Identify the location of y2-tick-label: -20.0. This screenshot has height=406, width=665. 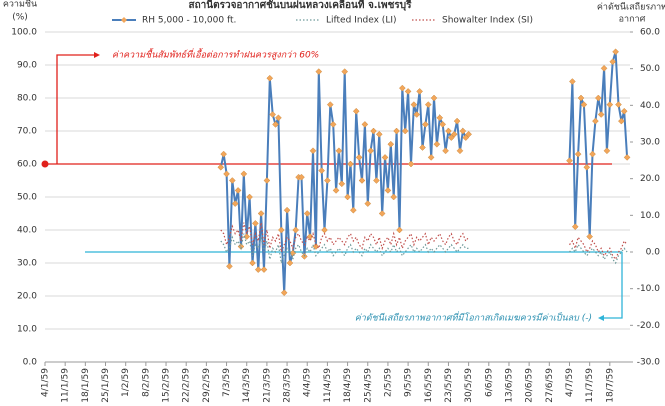
(649, 326).